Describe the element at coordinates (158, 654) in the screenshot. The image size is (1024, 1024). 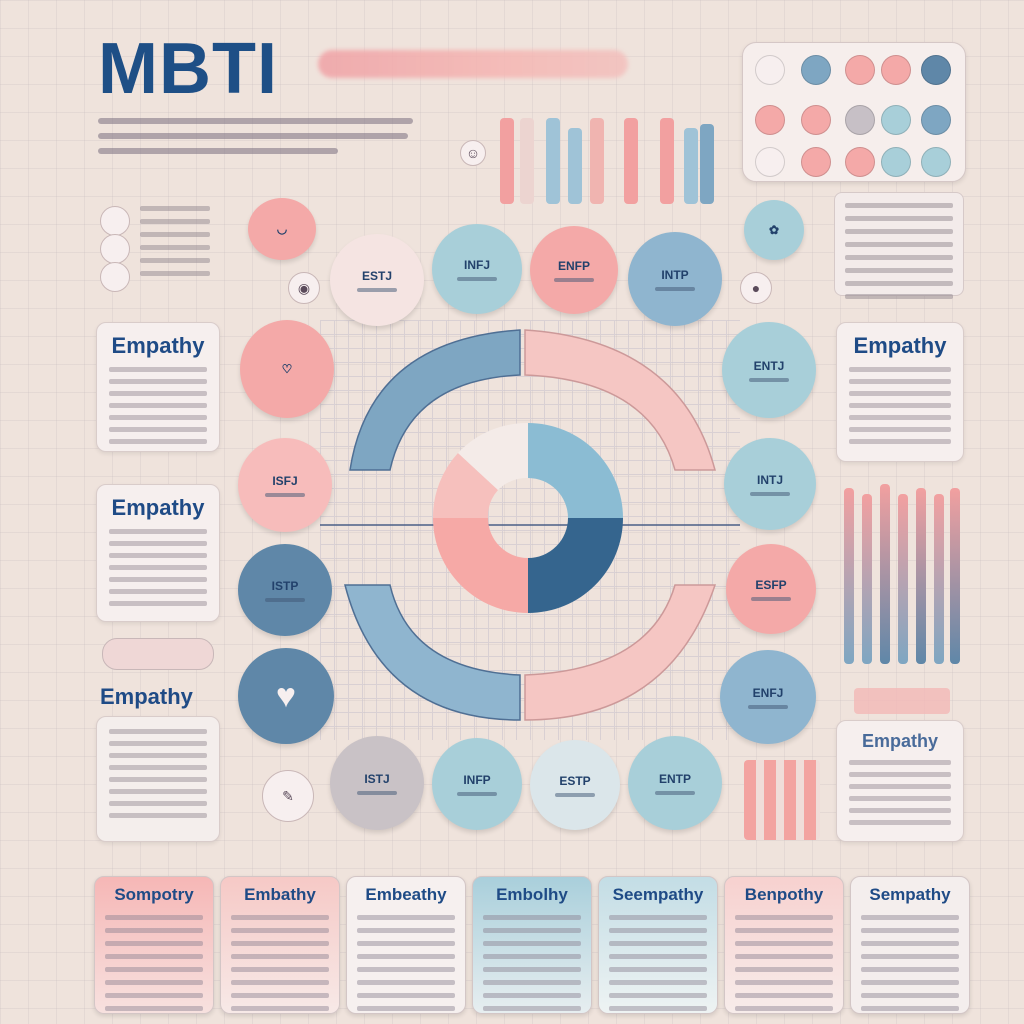
I see `toggle-pill` at that location.